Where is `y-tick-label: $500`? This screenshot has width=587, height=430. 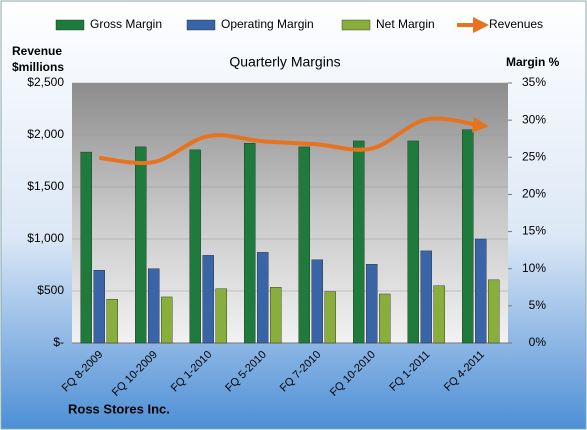
y-tick-label: $500 is located at coordinates (50, 290).